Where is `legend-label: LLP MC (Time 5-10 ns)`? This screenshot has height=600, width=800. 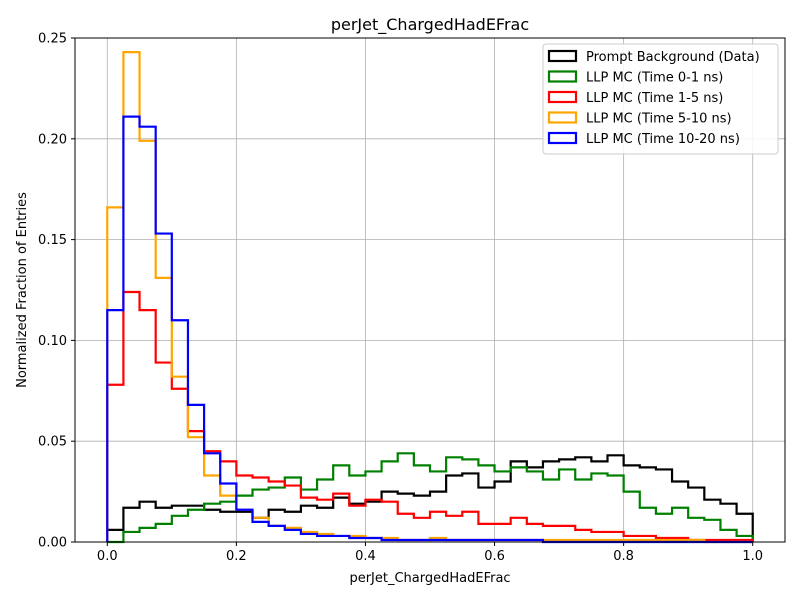
legend-label: LLP MC (Time 5-10 ns) is located at coordinates (659, 119).